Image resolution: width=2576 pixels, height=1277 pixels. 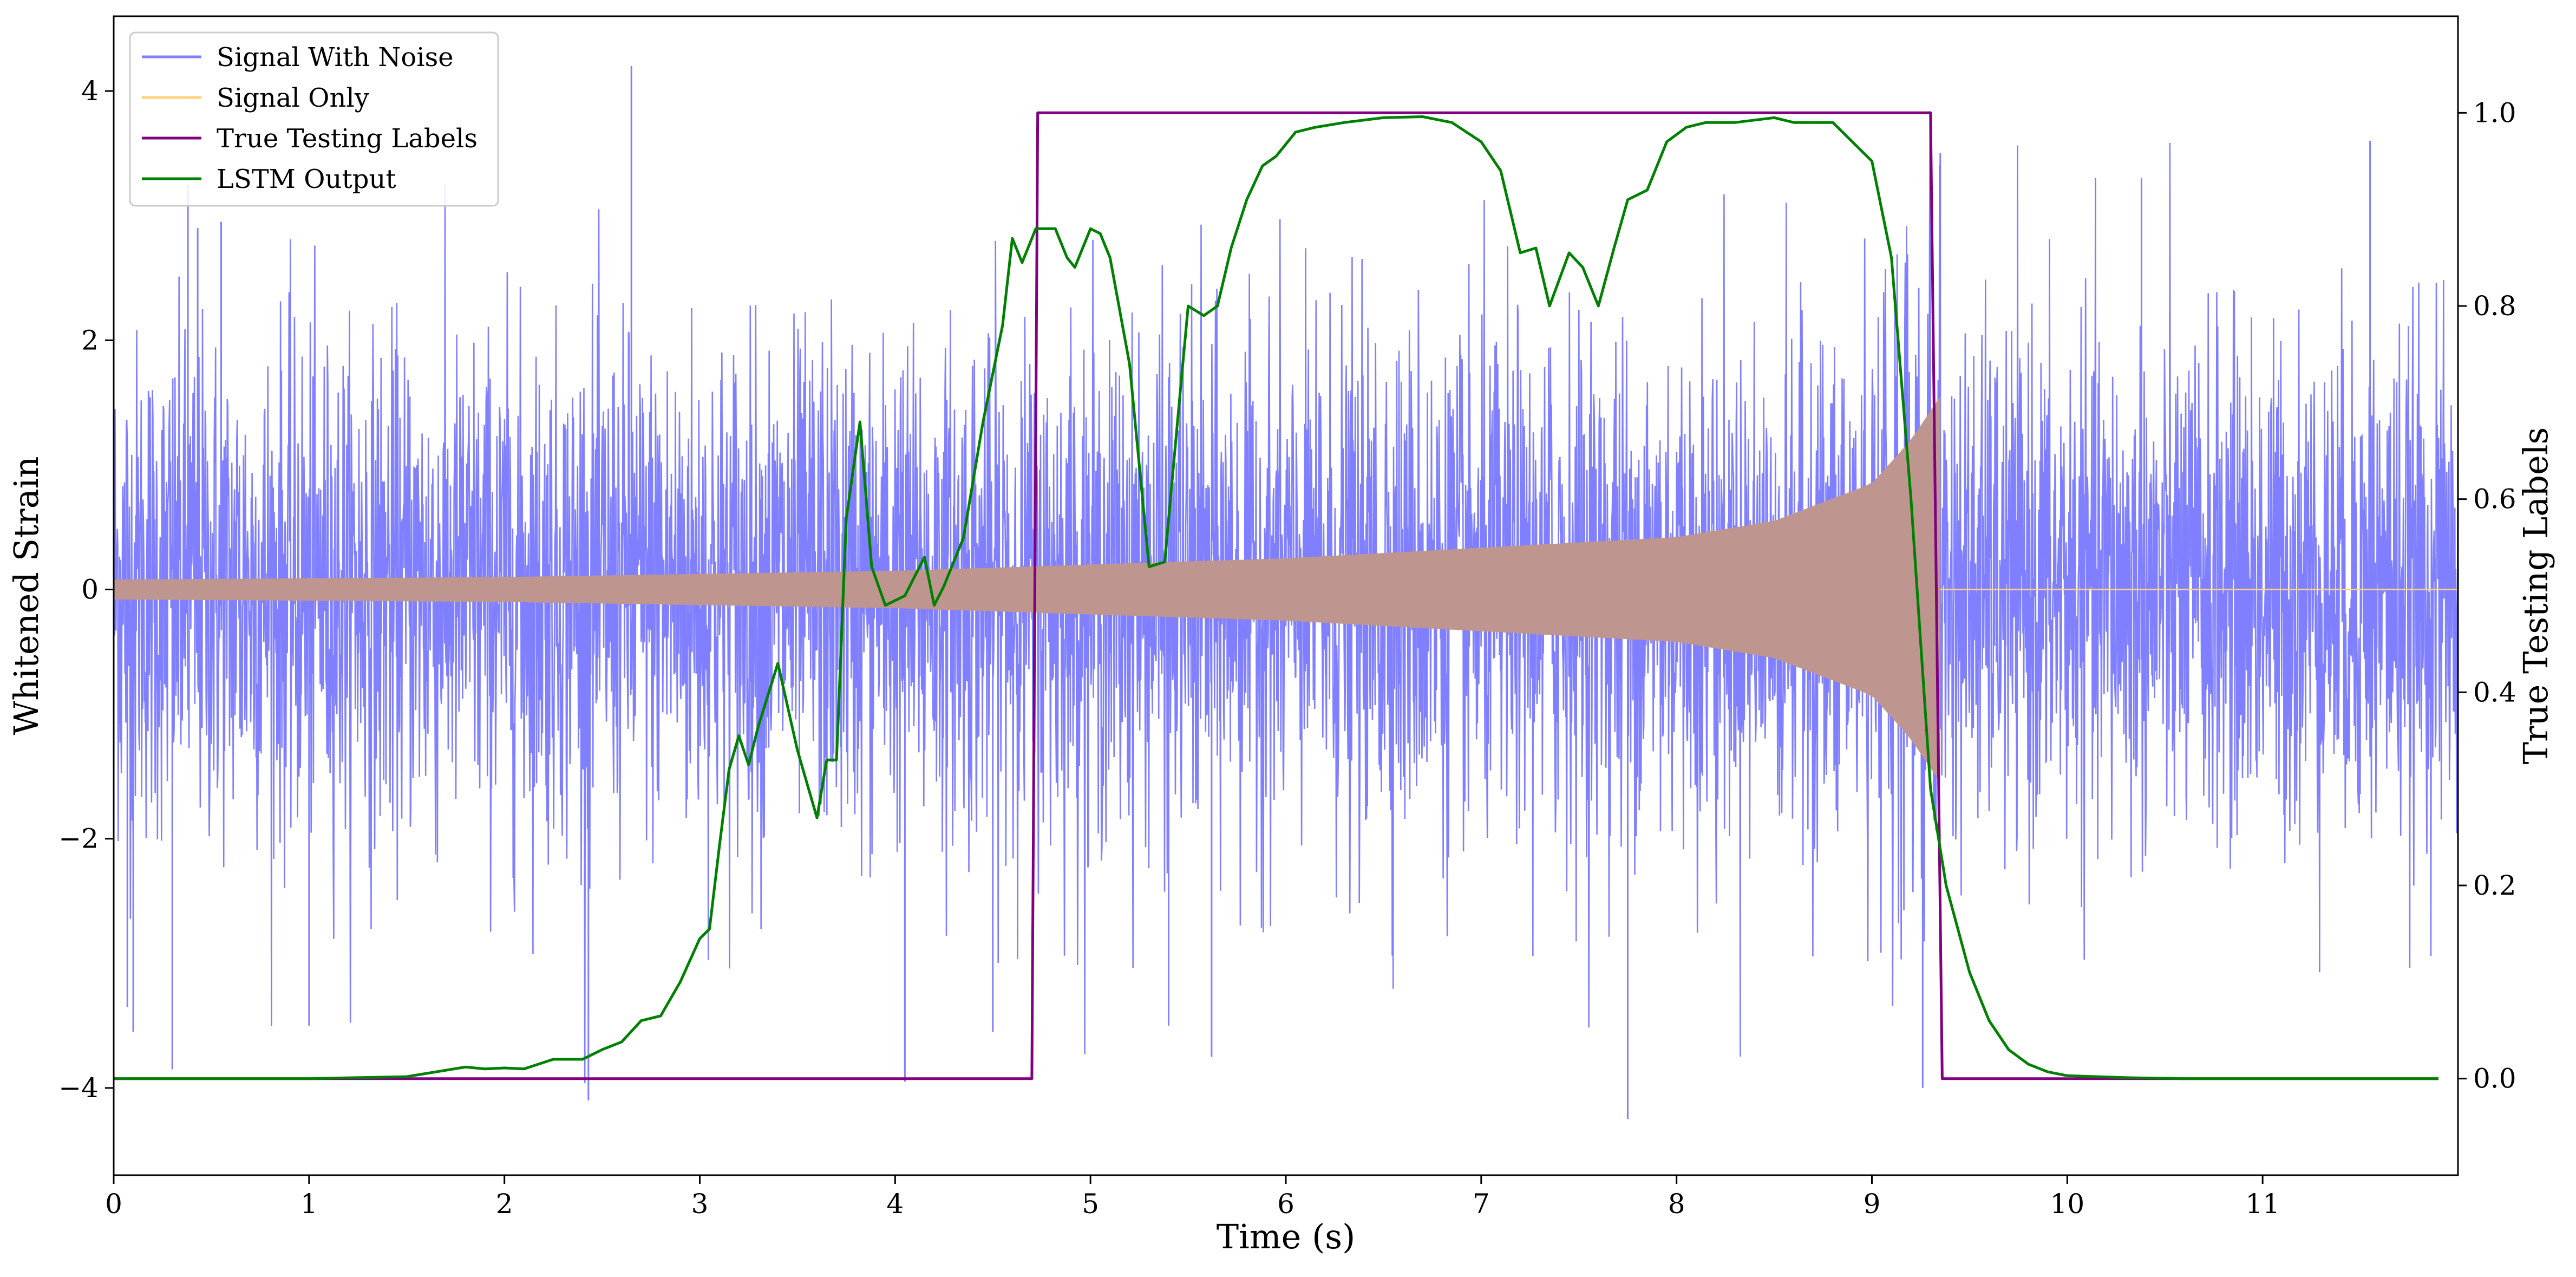 What do you see at coordinates (78, 839) in the screenshot?
I see `y-tick-label: −2` at bounding box center [78, 839].